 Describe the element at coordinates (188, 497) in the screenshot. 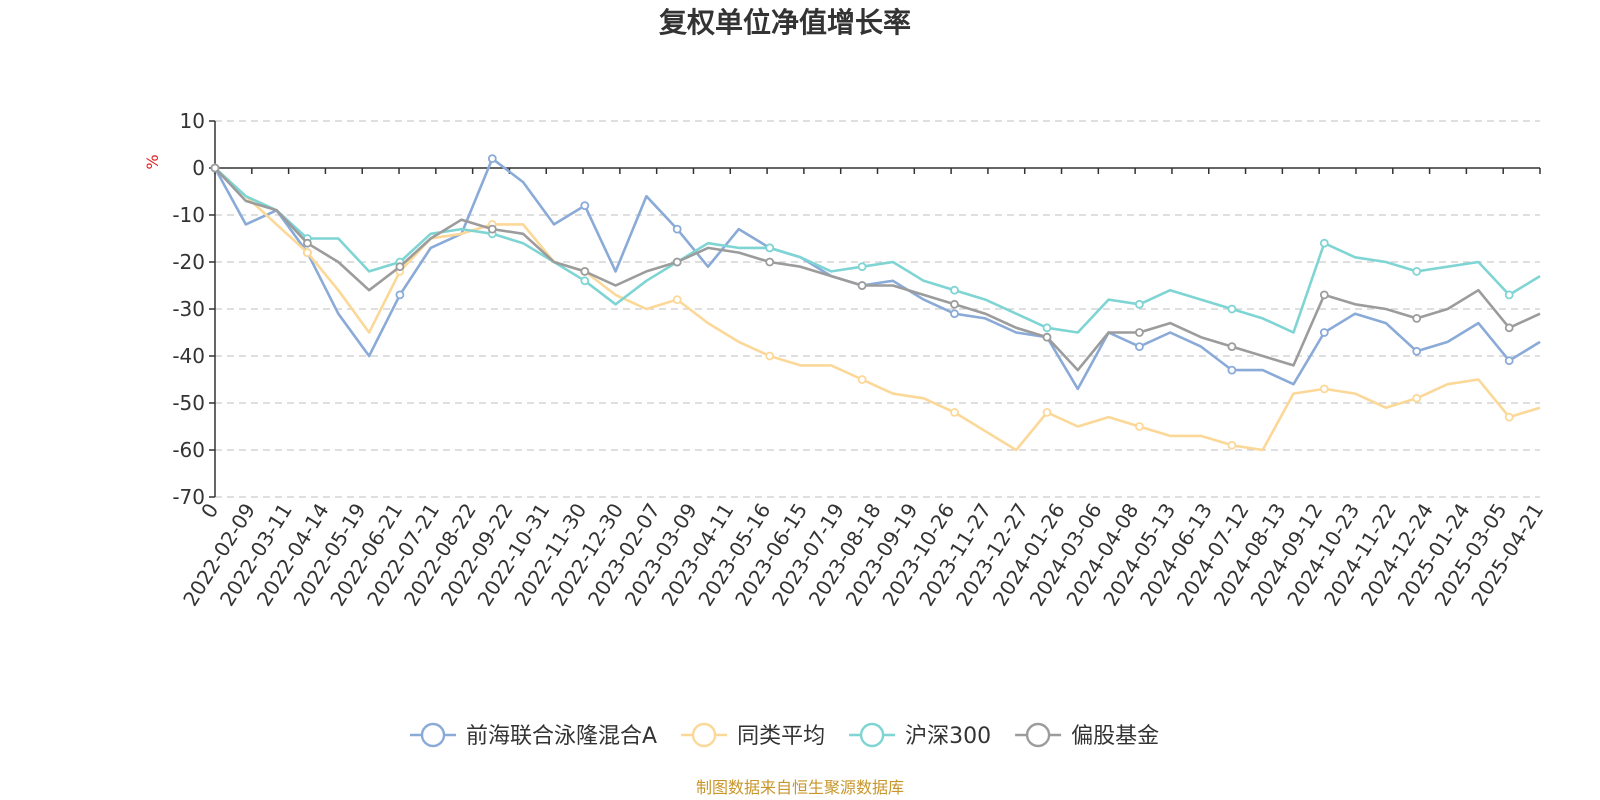

I see `y-tick-label: -70` at that location.